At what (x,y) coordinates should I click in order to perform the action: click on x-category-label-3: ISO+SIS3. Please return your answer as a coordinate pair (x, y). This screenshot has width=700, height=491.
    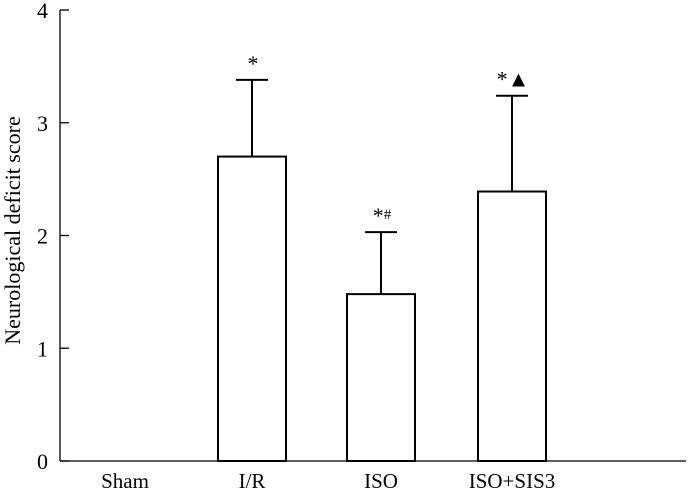
    Looking at the image, I should click on (512, 480).